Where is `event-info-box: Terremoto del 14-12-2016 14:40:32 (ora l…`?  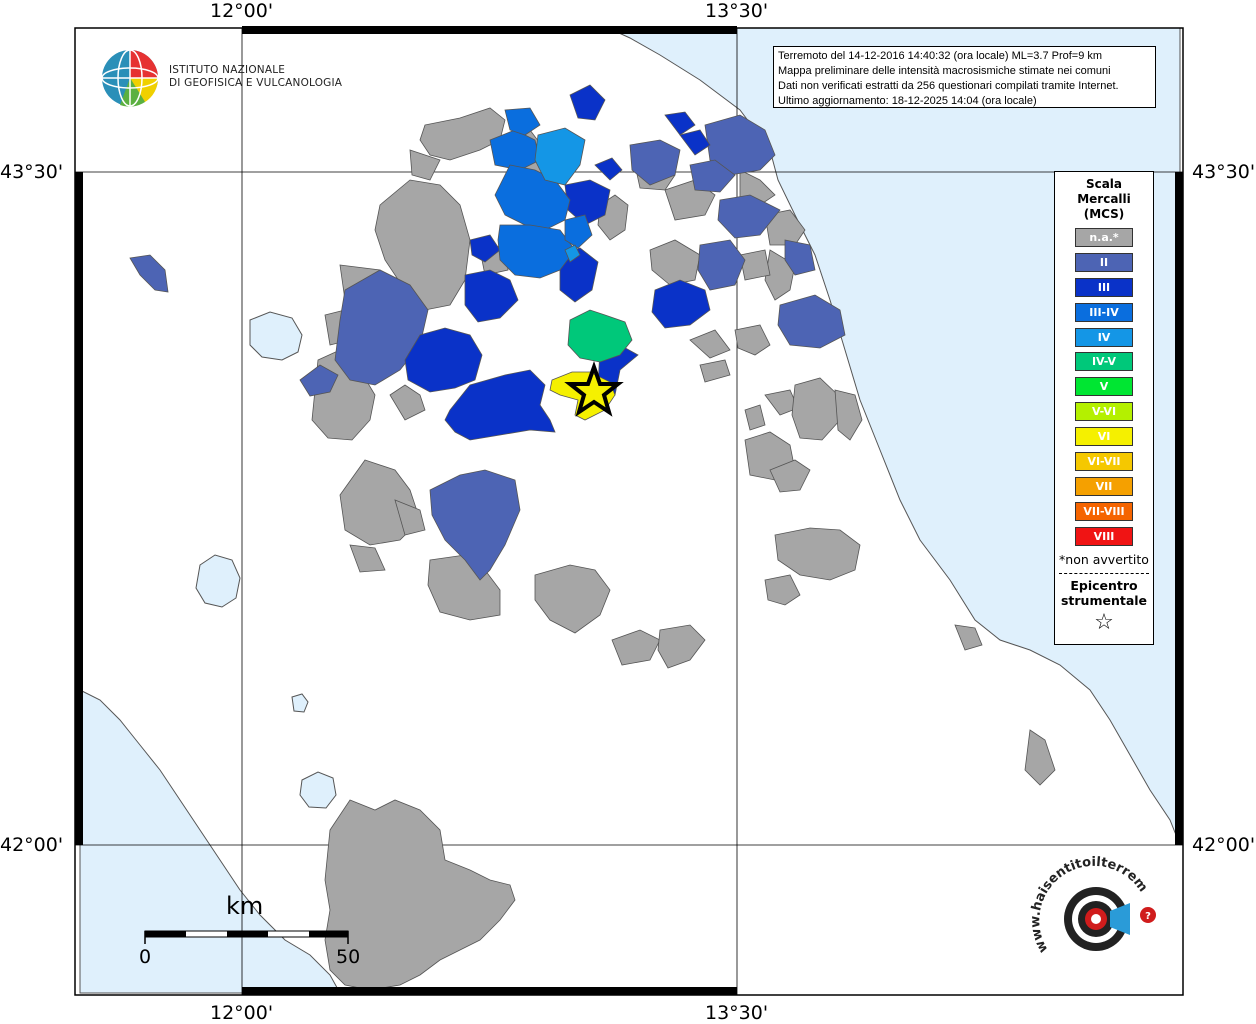
event-info-box: Terremoto del 14-12-2016 14:40:32 (ora l… is located at coordinates (964, 77).